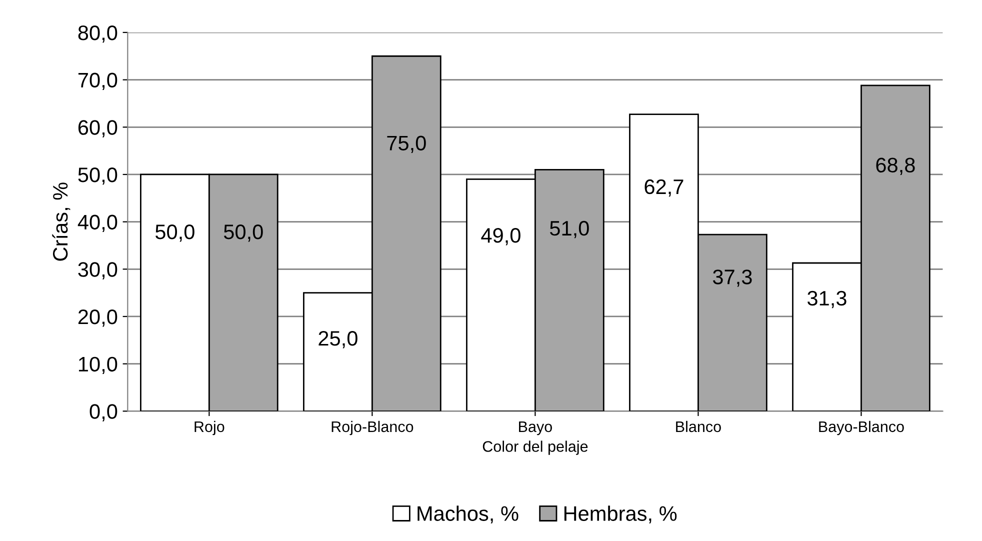 This screenshot has width=982, height=541. Describe the element at coordinates (861, 428) in the screenshot. I see `x-tick-label: Bayo-Blanco` at that location.